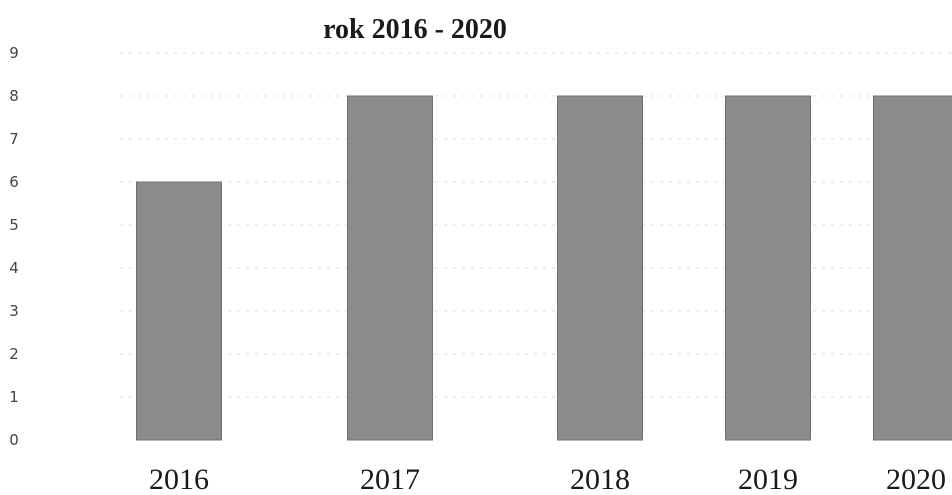 This screenshot has height=495, width=952. What do you see at coordinates (179, 311) in the screenshot?
I see `bar-2016` at bounding box center [179, 311].